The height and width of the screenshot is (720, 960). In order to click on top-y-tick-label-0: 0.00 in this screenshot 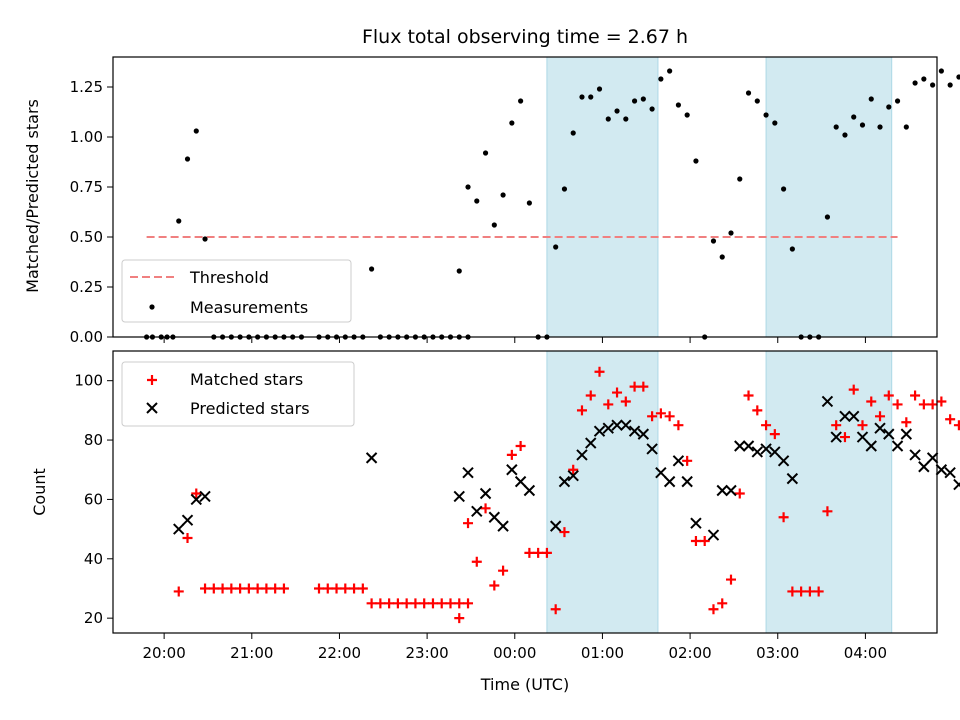, I will do `click(86, 337)`.